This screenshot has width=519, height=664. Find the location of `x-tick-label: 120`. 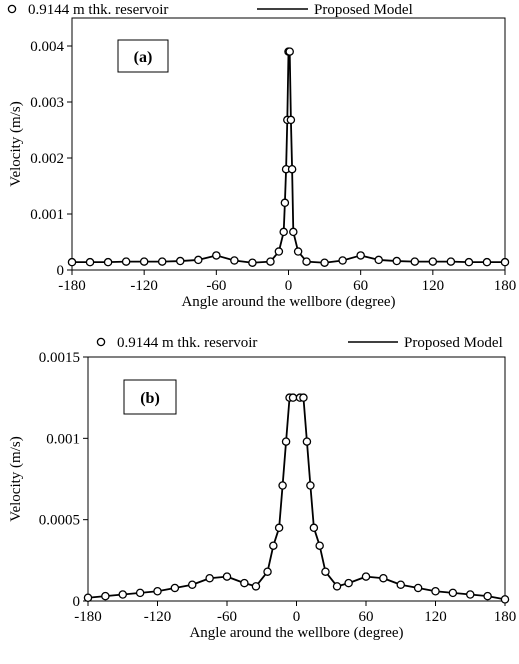

x-tick-label: 120 is located at coordinates (435, 617).